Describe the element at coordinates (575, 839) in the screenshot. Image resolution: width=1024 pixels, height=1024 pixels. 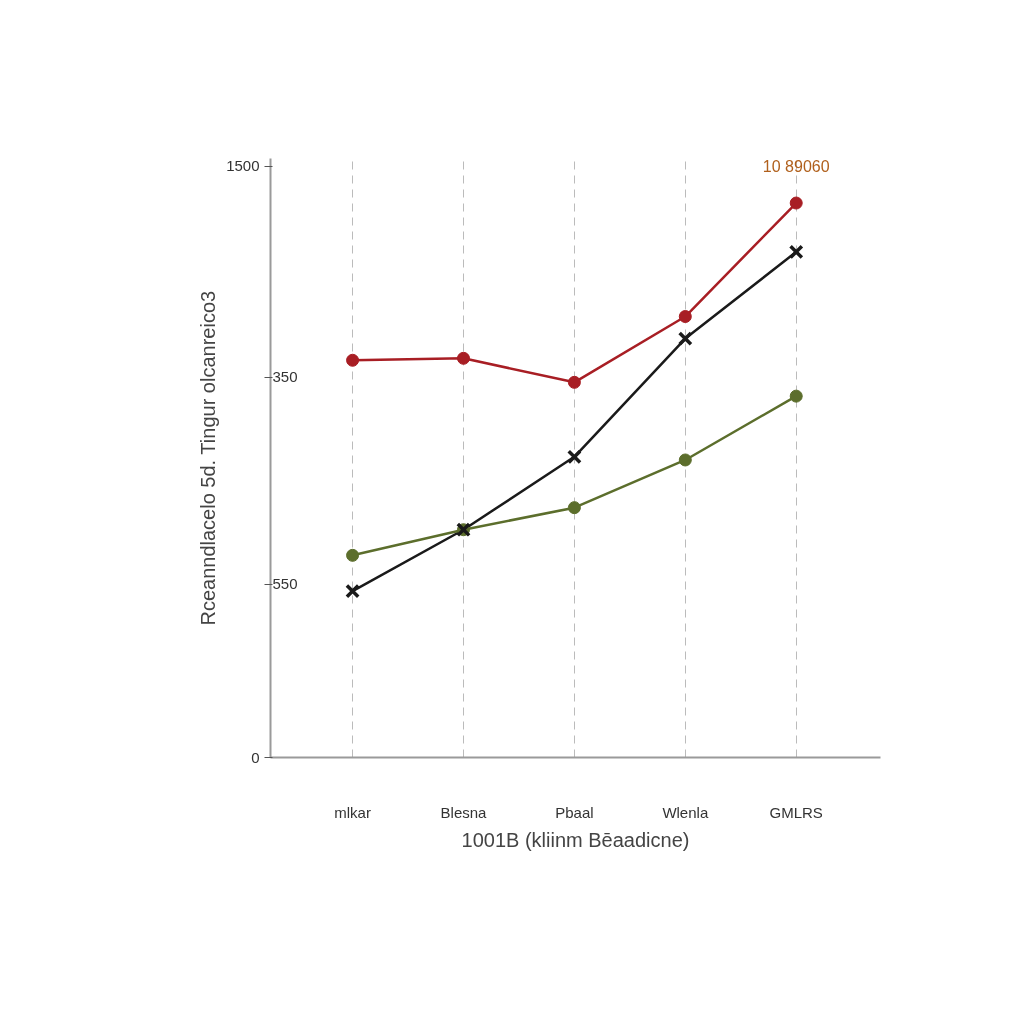
I see `x-axis-title: 1001B (kliinm Bēaadicne)` at that location.